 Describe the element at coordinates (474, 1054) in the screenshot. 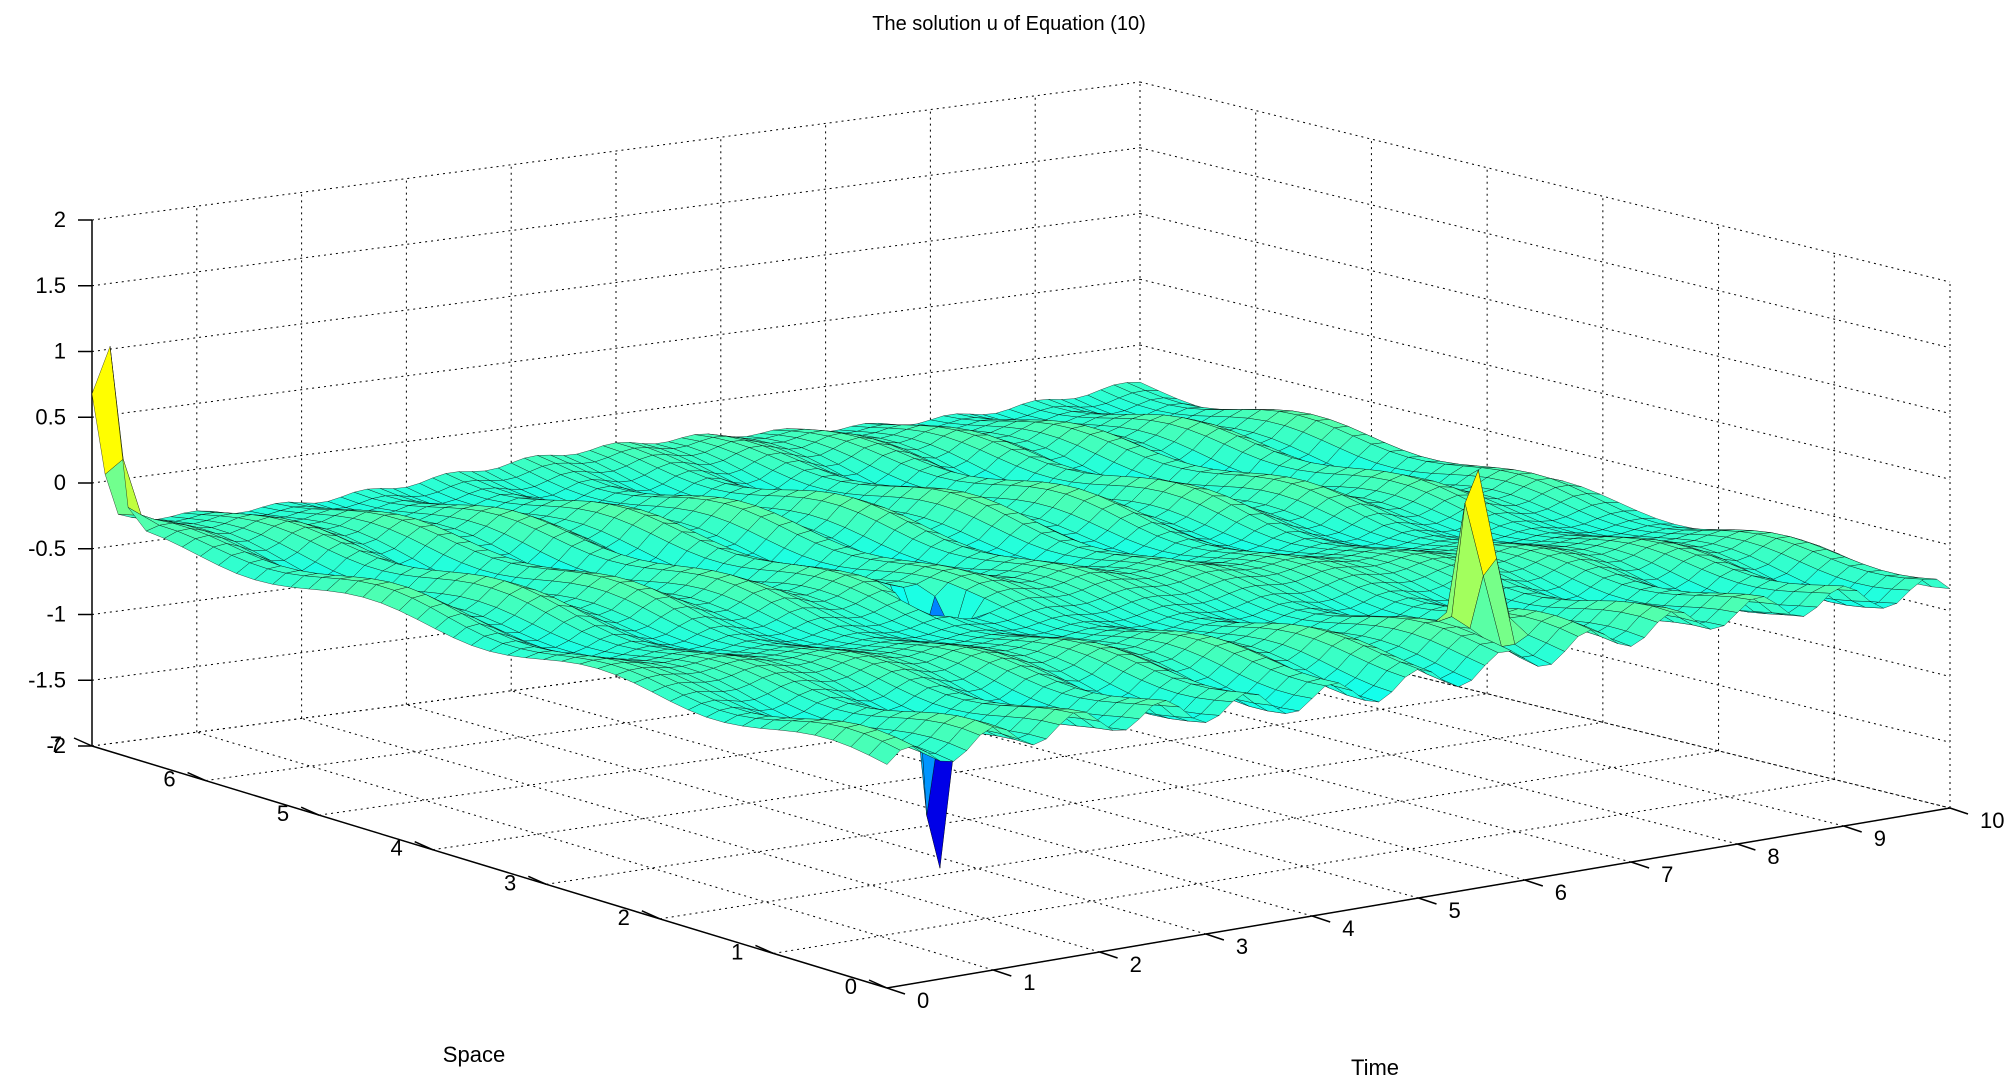

I see `y-axis-title: Space` at that location.